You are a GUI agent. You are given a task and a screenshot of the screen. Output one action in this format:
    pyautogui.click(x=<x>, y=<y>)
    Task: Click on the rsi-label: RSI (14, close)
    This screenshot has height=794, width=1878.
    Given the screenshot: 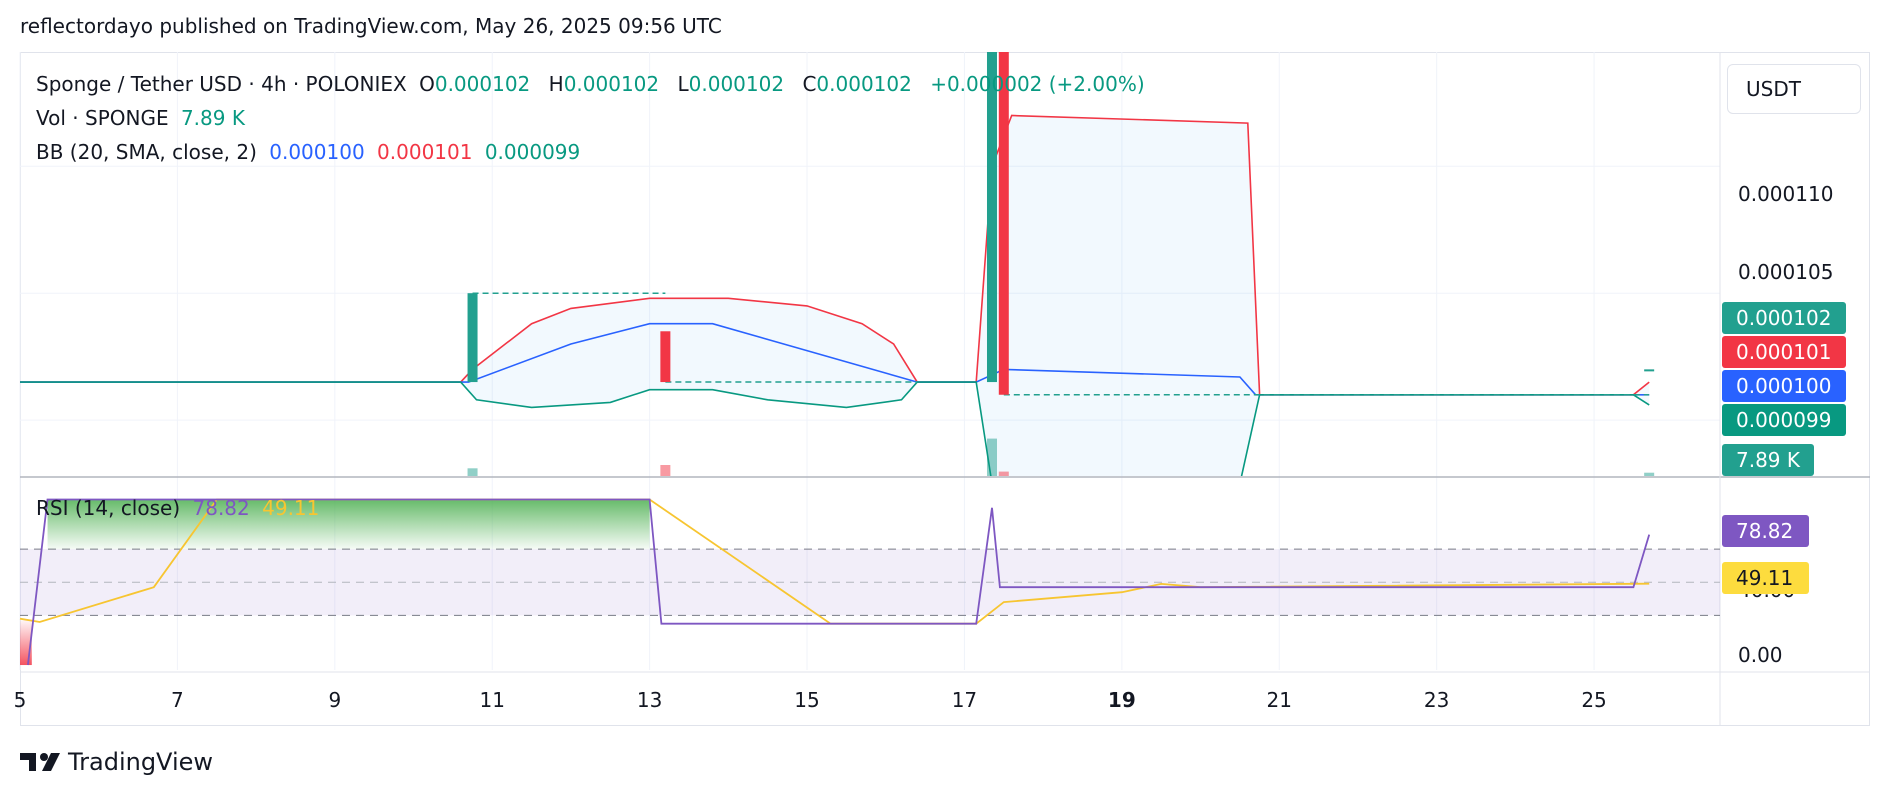 What is the action you would take?
    pyautogui.click(x=108, y=508)
    